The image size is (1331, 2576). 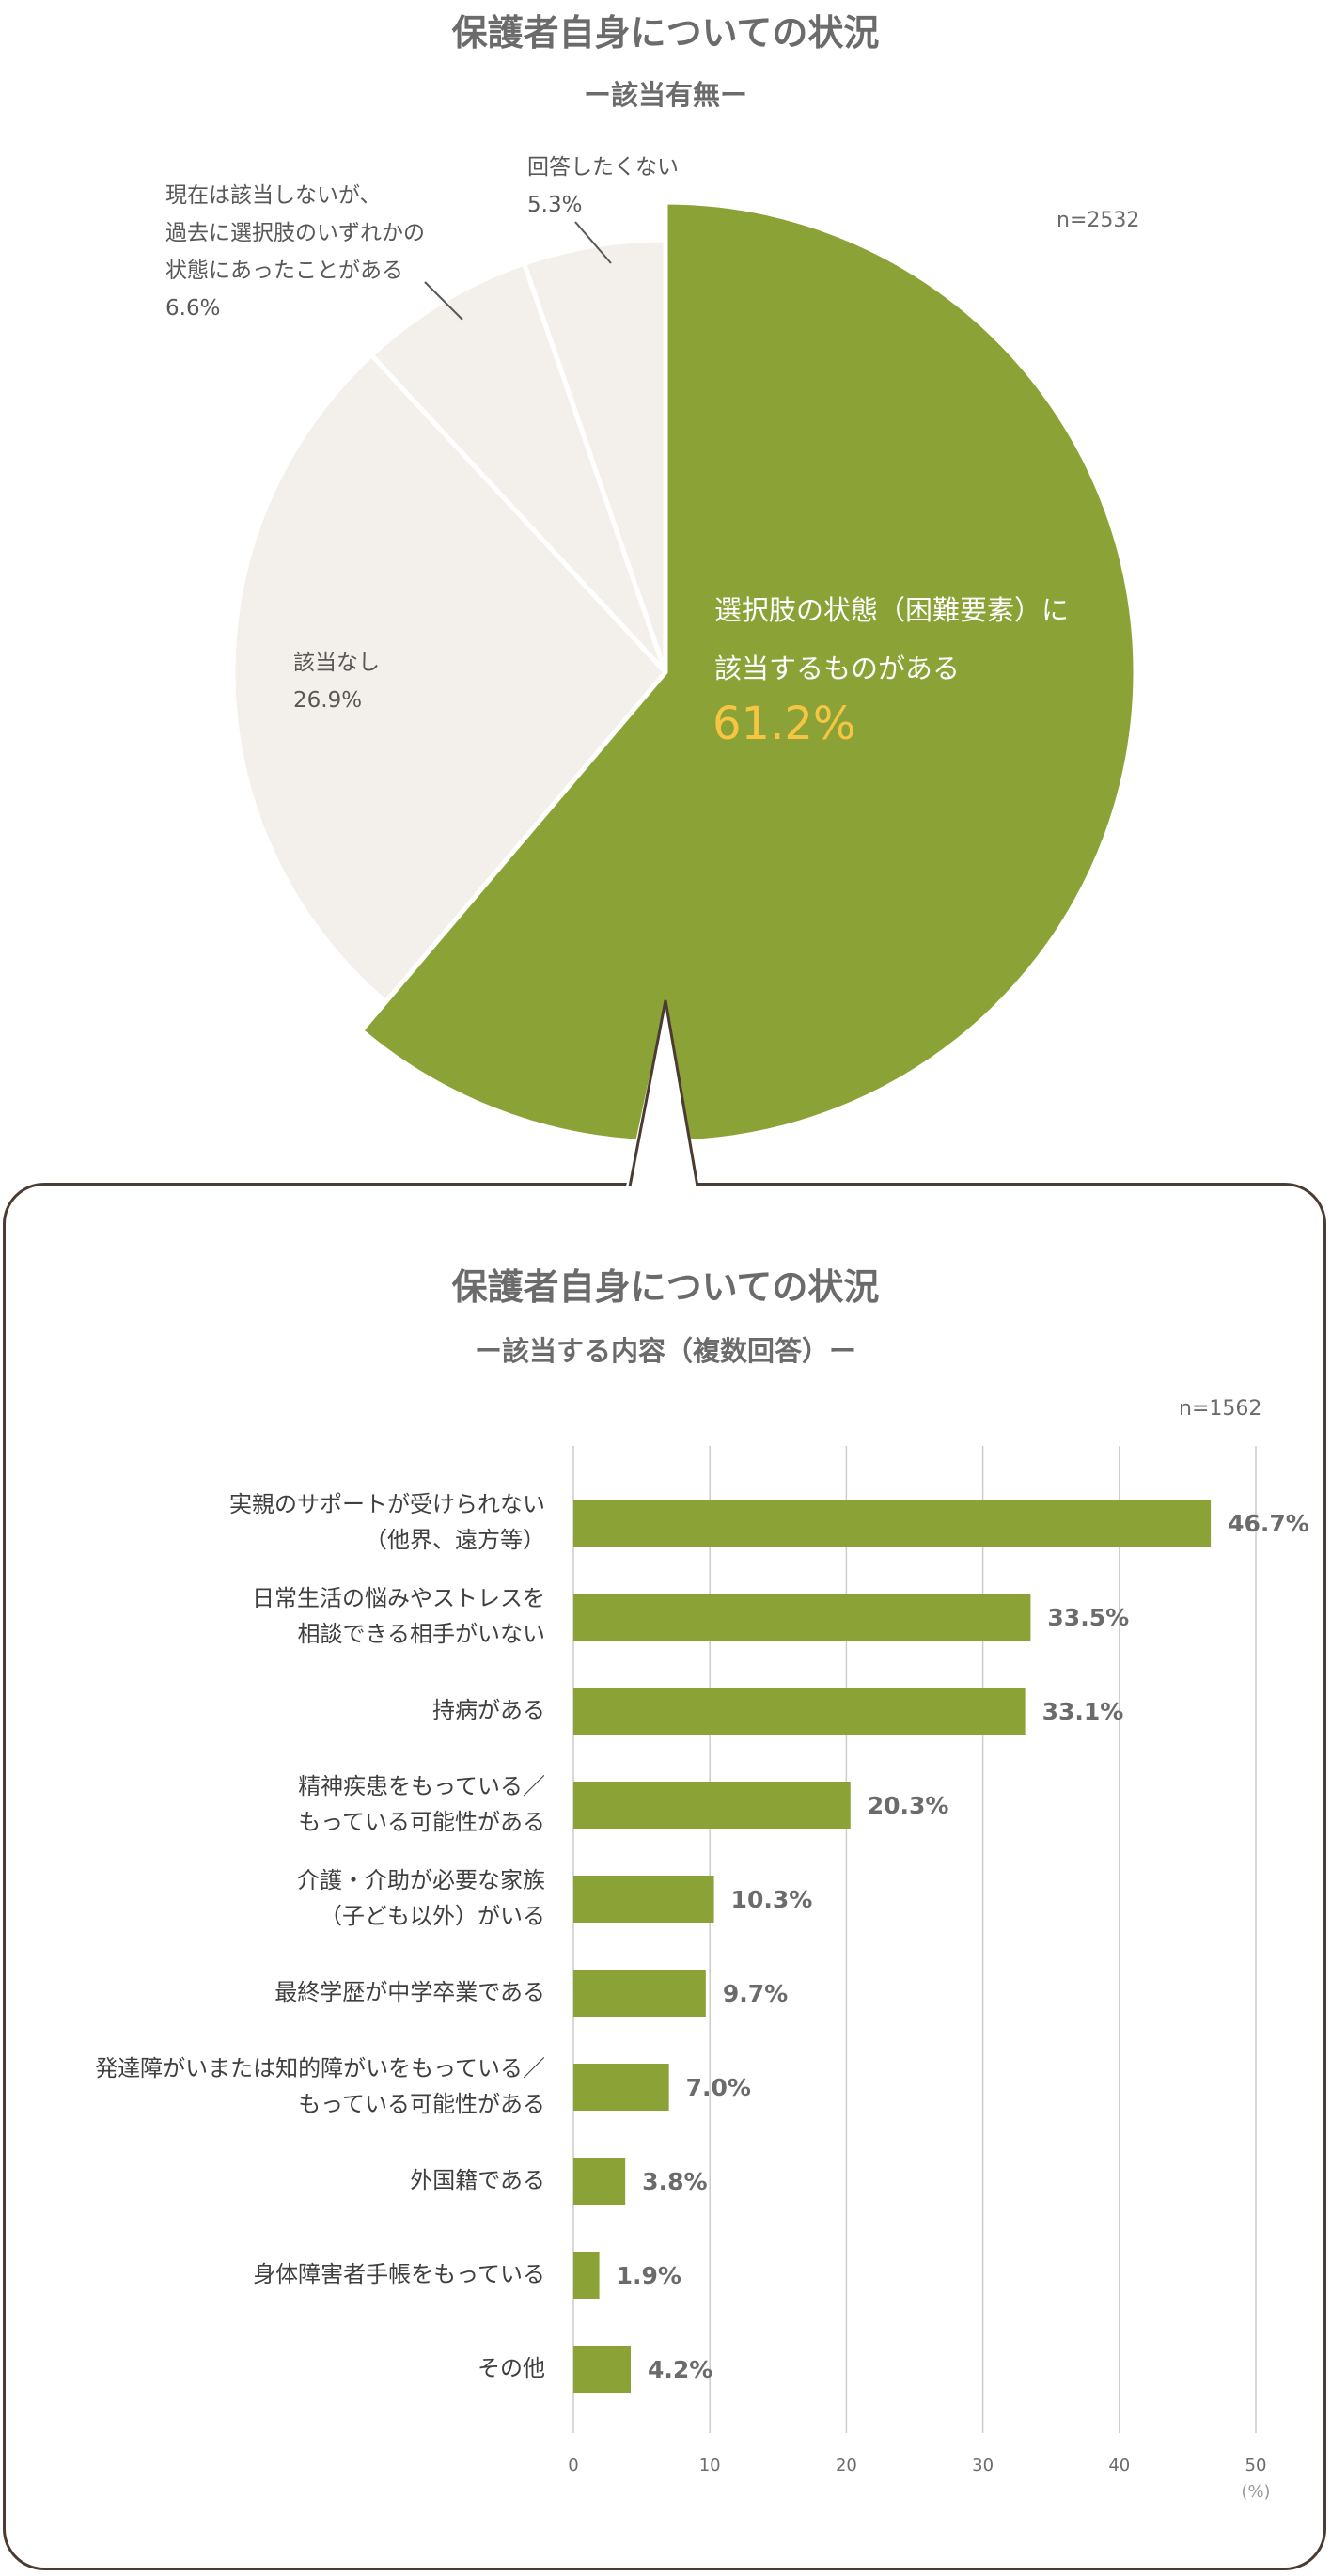 What do you see at coordinates (1119, 2466) in the screenshot?
I see `x-tick-label: 40` at bounding box center [1119, 2466].